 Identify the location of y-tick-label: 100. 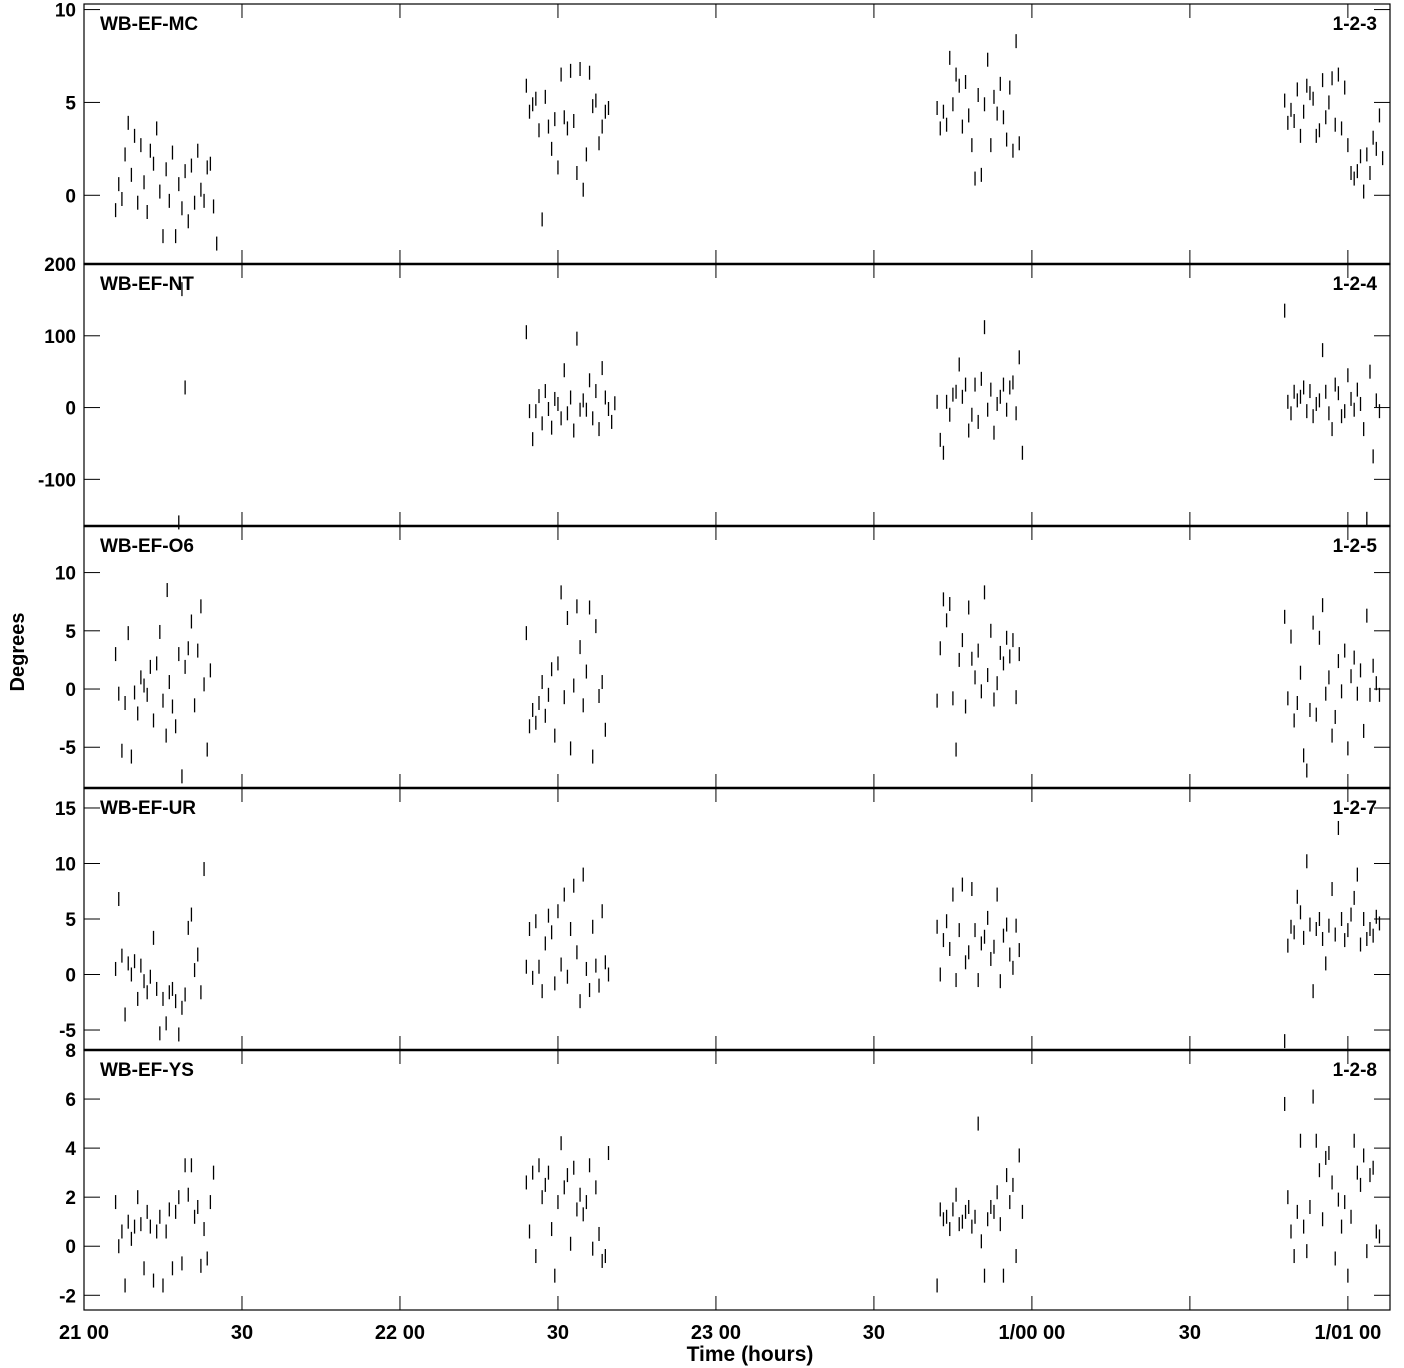
(60, 337).